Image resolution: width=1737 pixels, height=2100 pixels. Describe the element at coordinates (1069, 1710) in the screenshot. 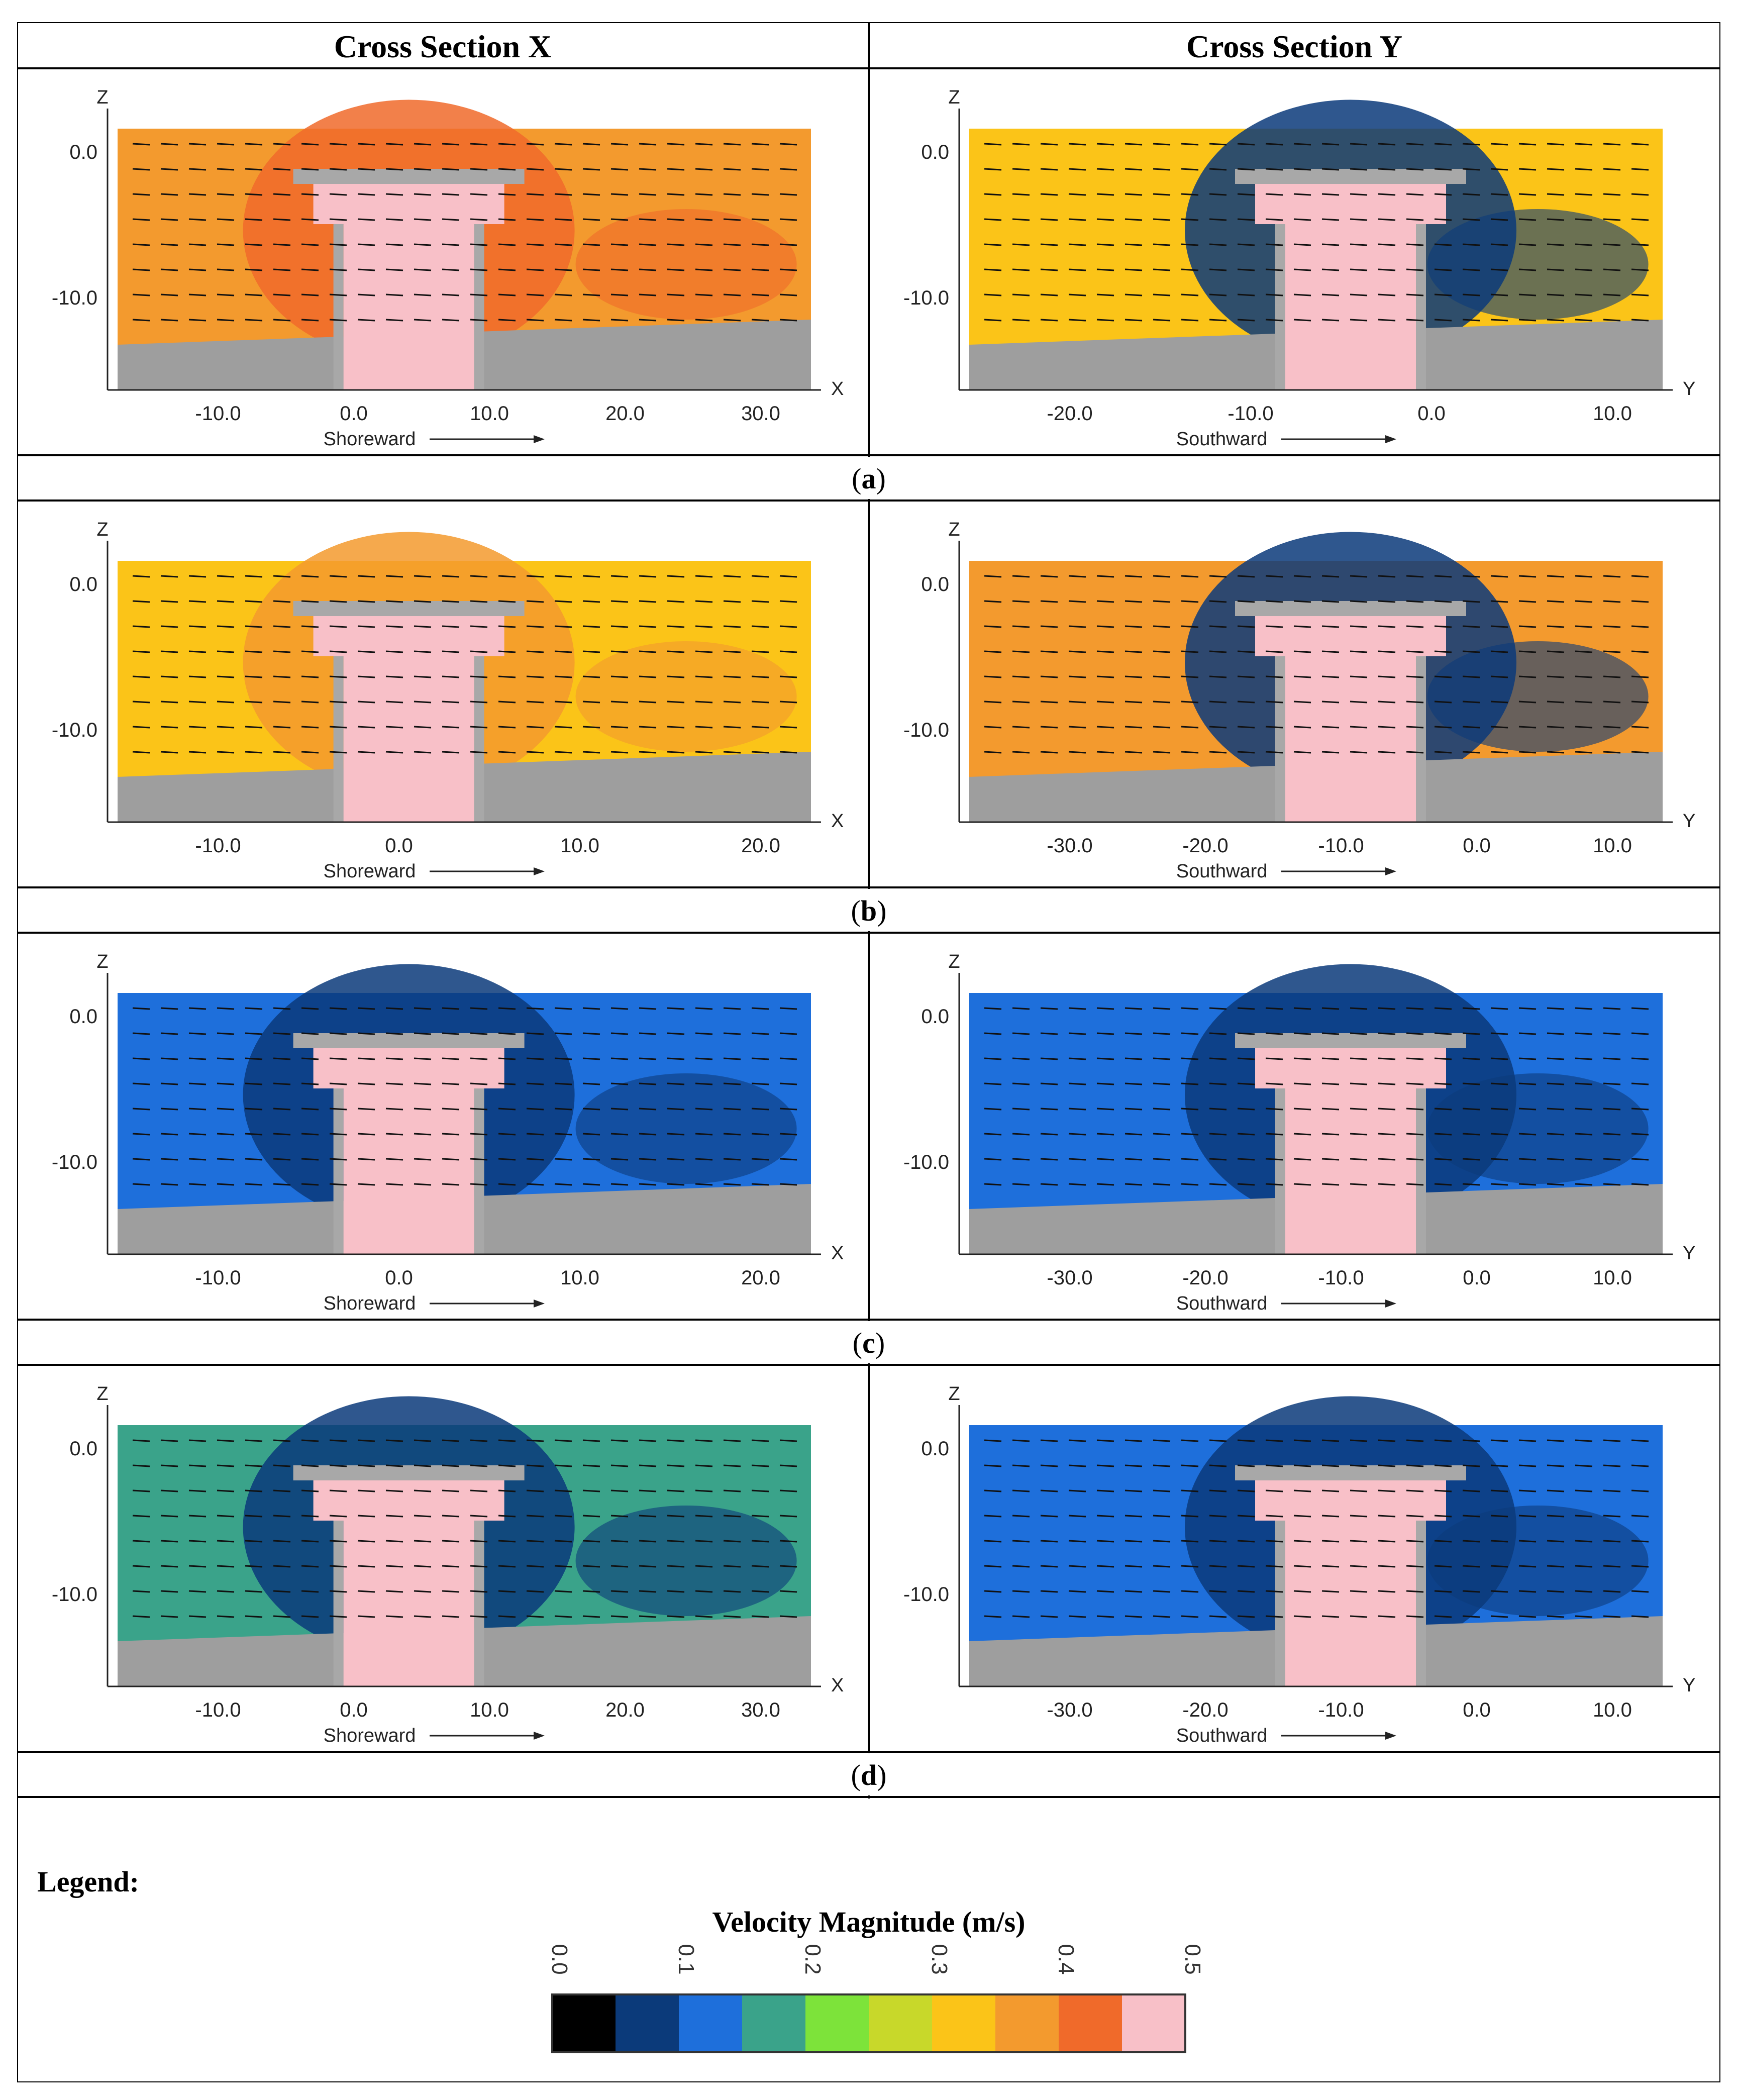

I see `x-tick-label: -30.0` at that location.